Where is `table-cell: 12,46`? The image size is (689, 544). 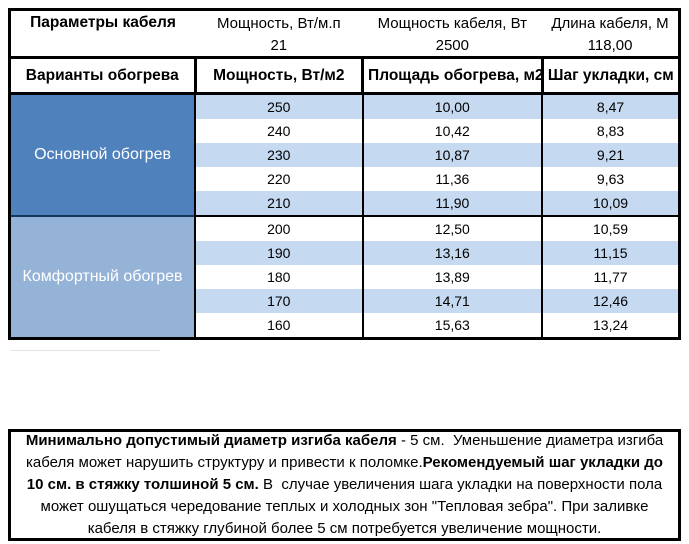
table-cell: 12,46 is located at coordinates (610, 301).